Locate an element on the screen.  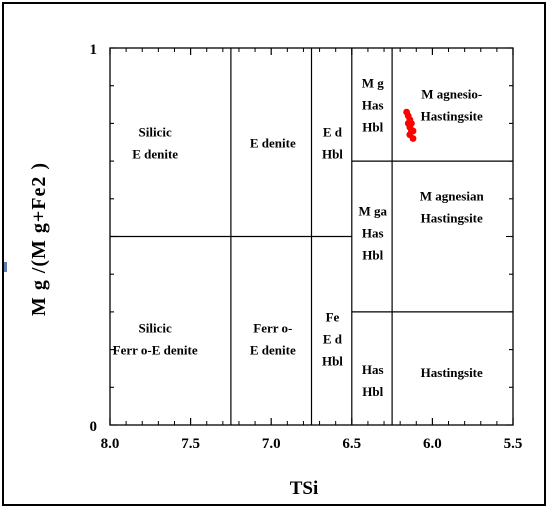
data-points is located at coordinates (410, 125).